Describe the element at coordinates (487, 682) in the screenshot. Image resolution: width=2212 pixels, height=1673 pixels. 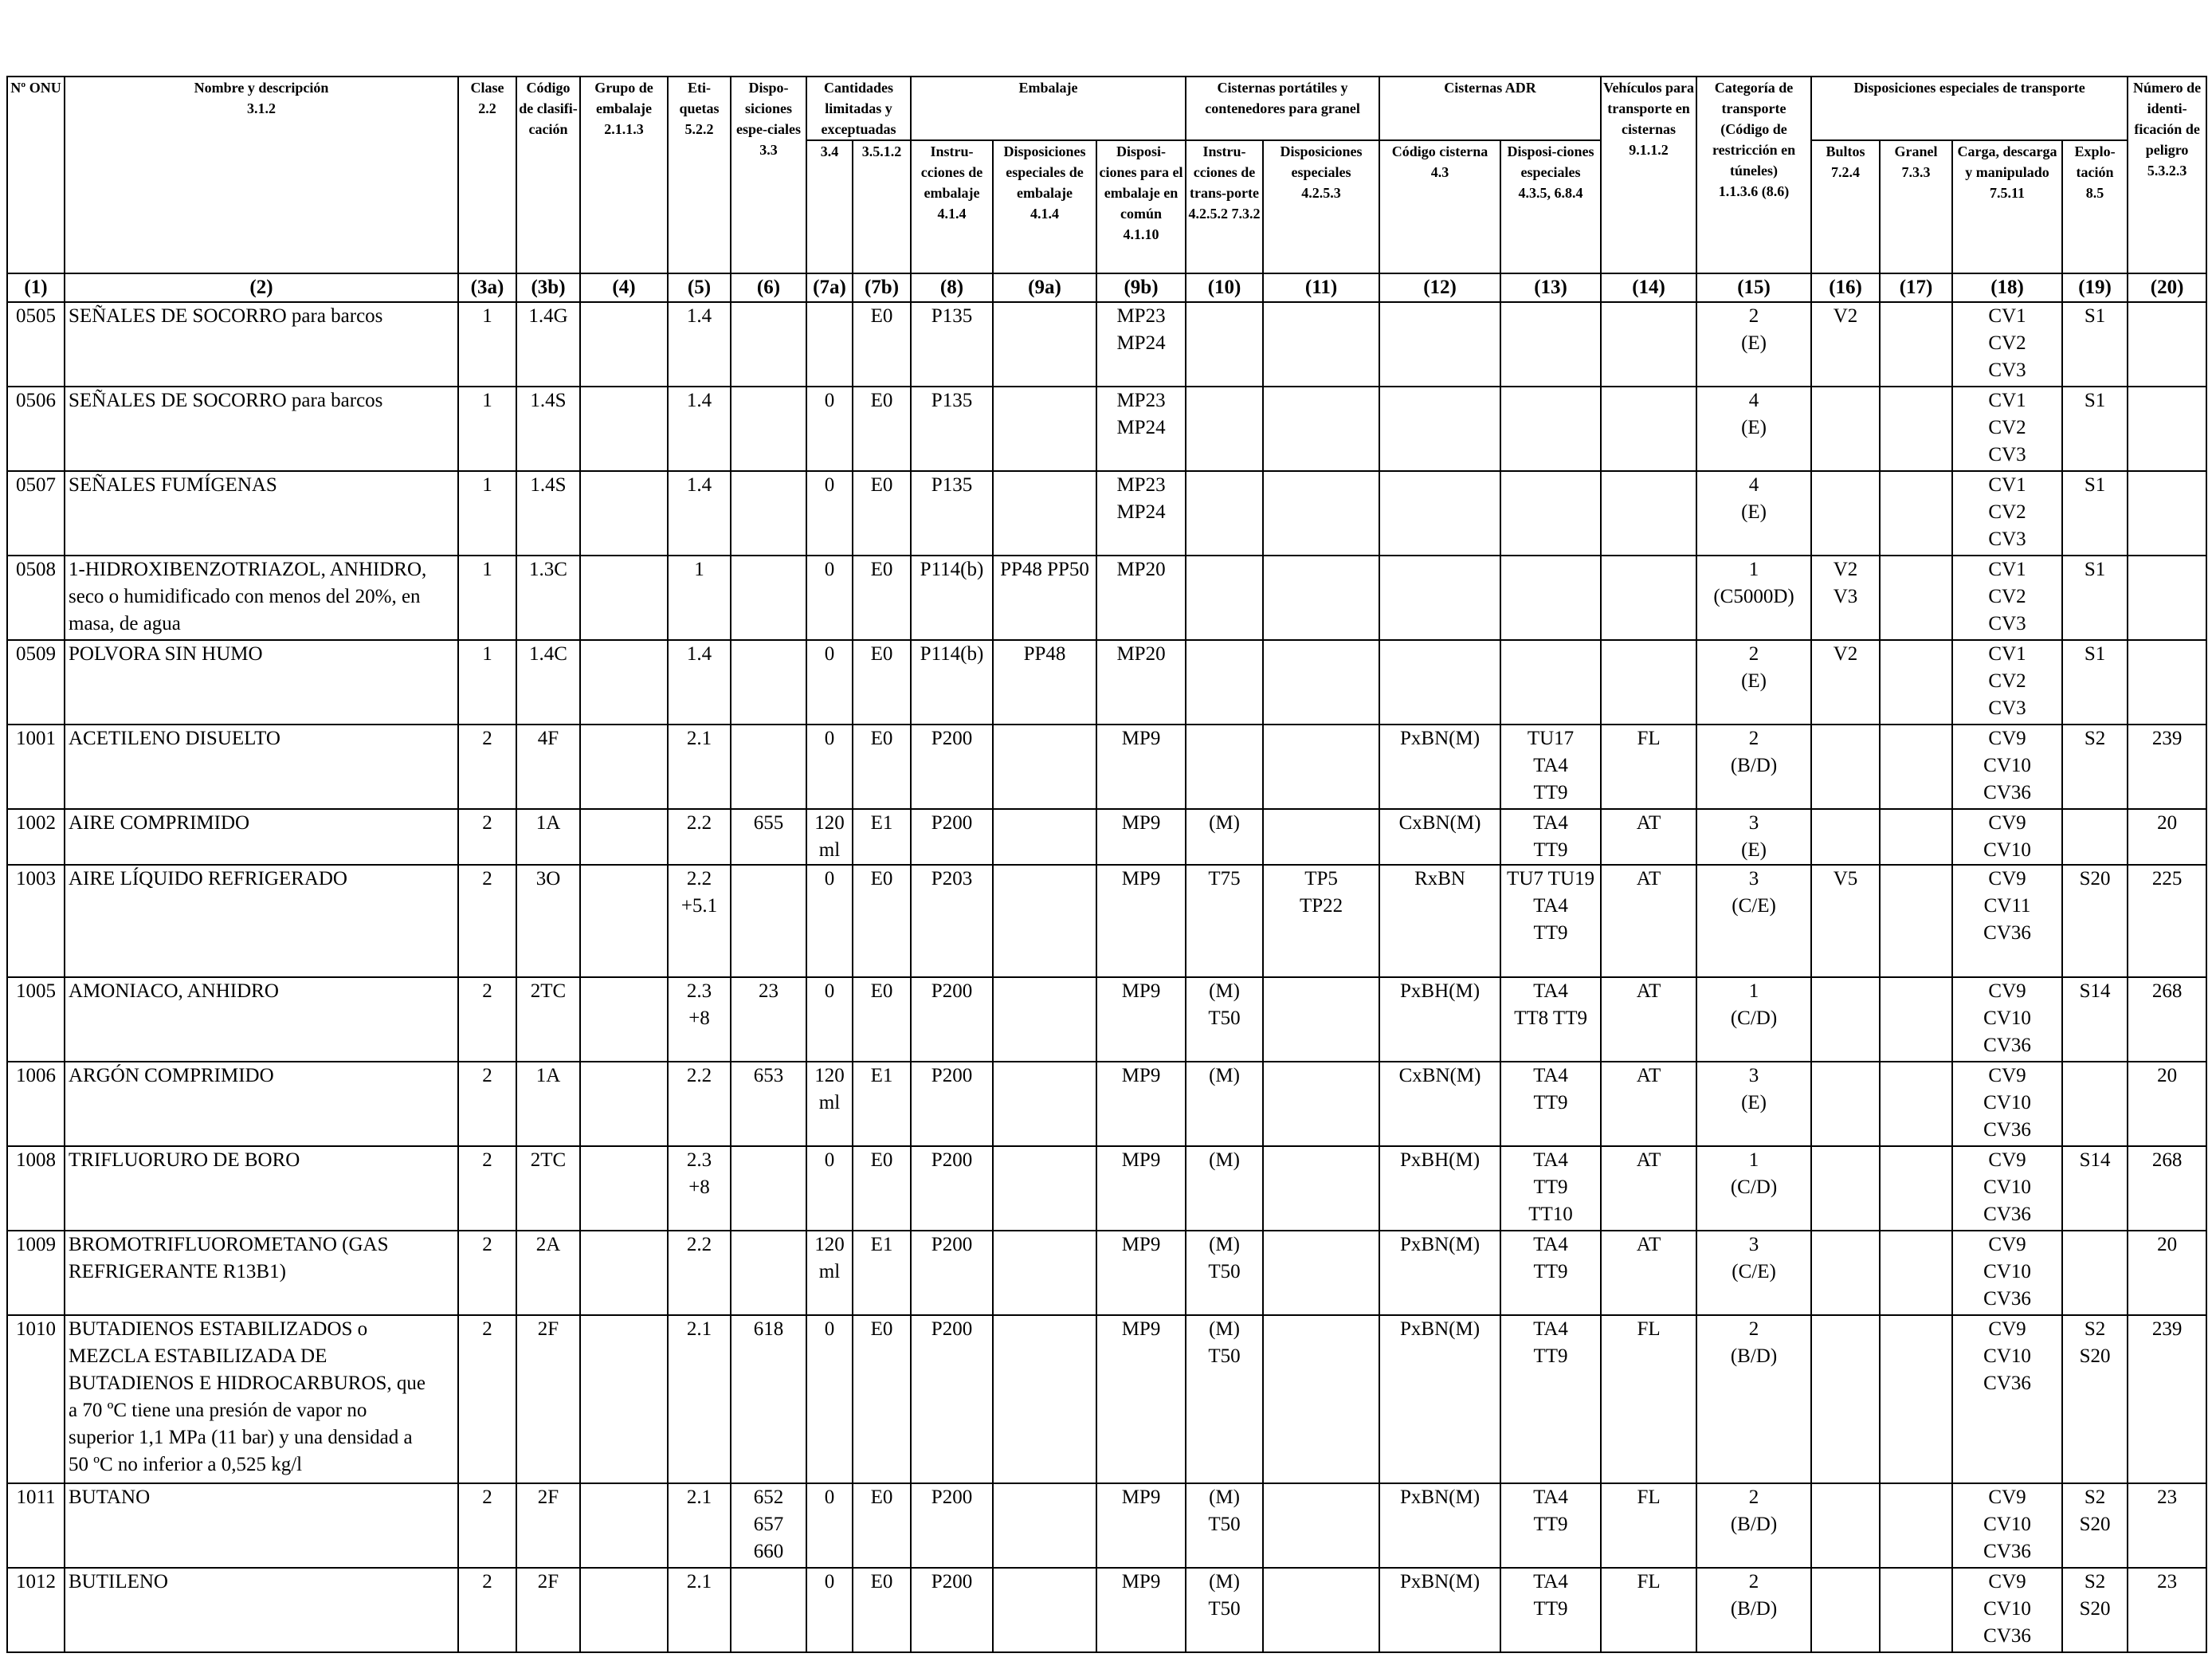
I see `cell-clase: 1` at that location.